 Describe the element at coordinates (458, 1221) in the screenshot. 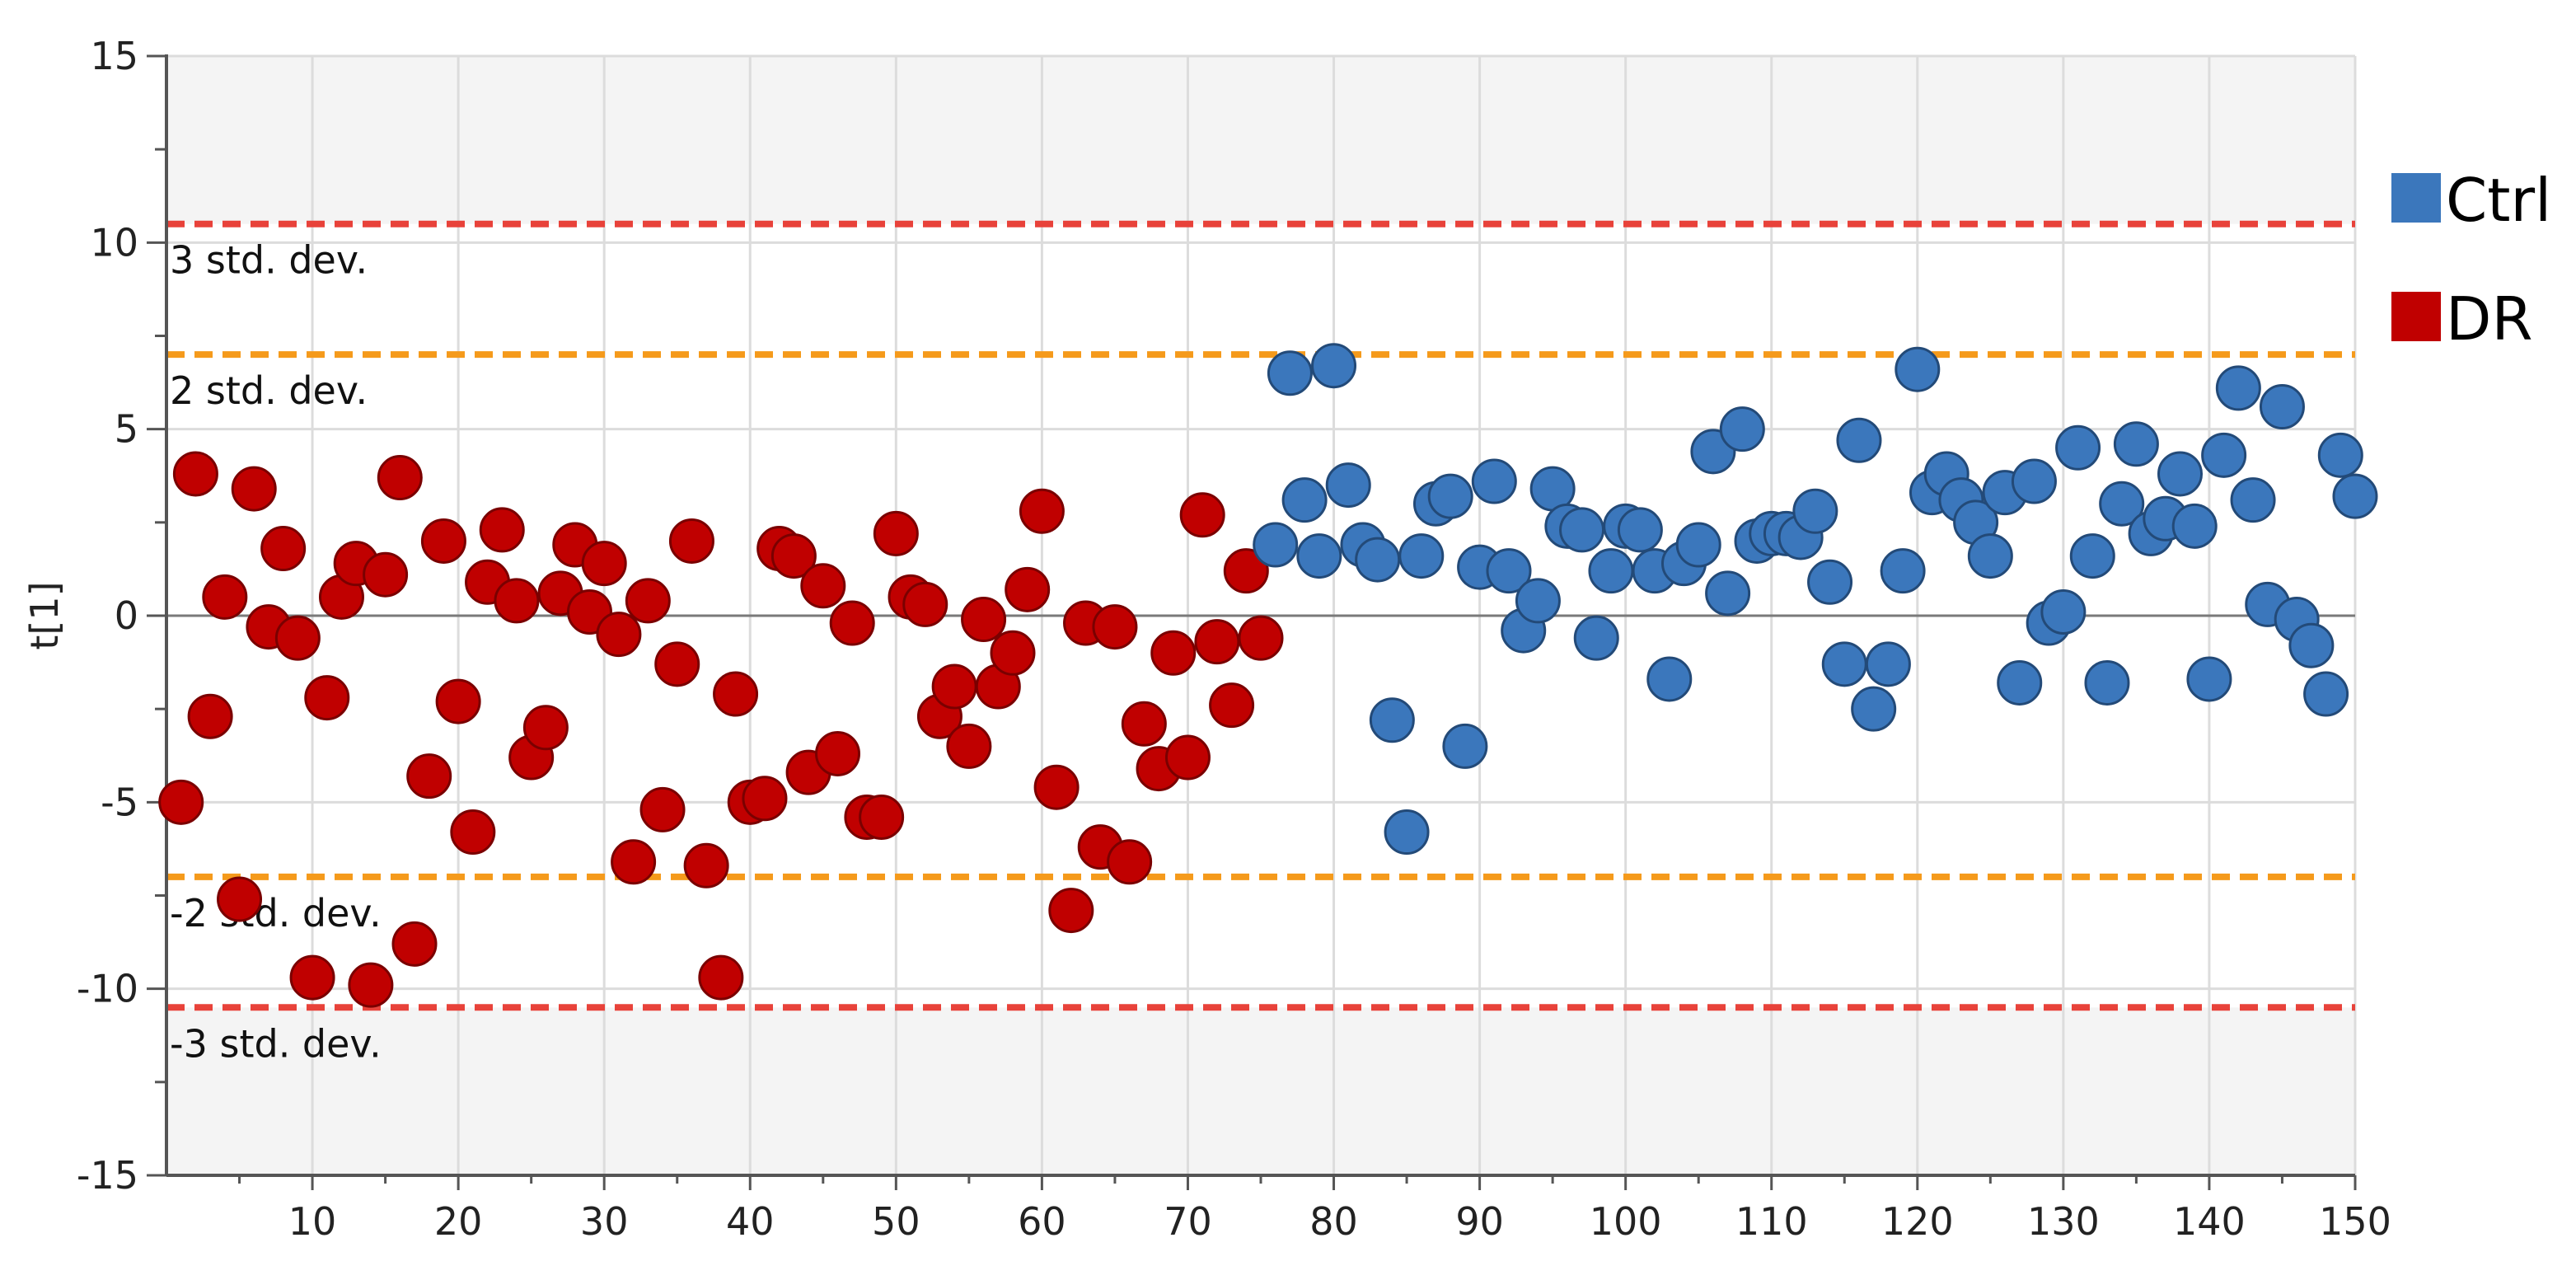

I see `x-tick-label: 20` at that location.